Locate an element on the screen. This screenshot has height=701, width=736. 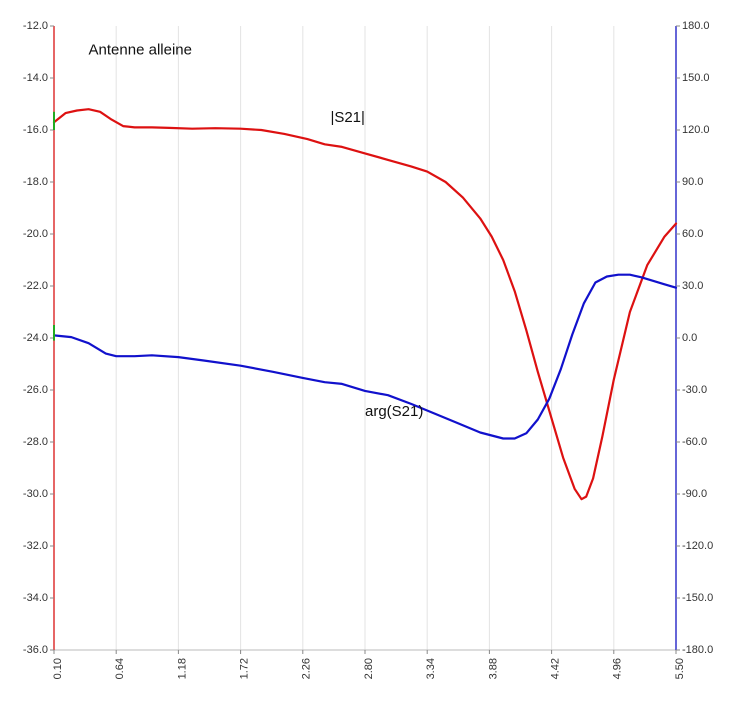
y-left-tick-label: -36.0 is located at coordinates (35, 650).